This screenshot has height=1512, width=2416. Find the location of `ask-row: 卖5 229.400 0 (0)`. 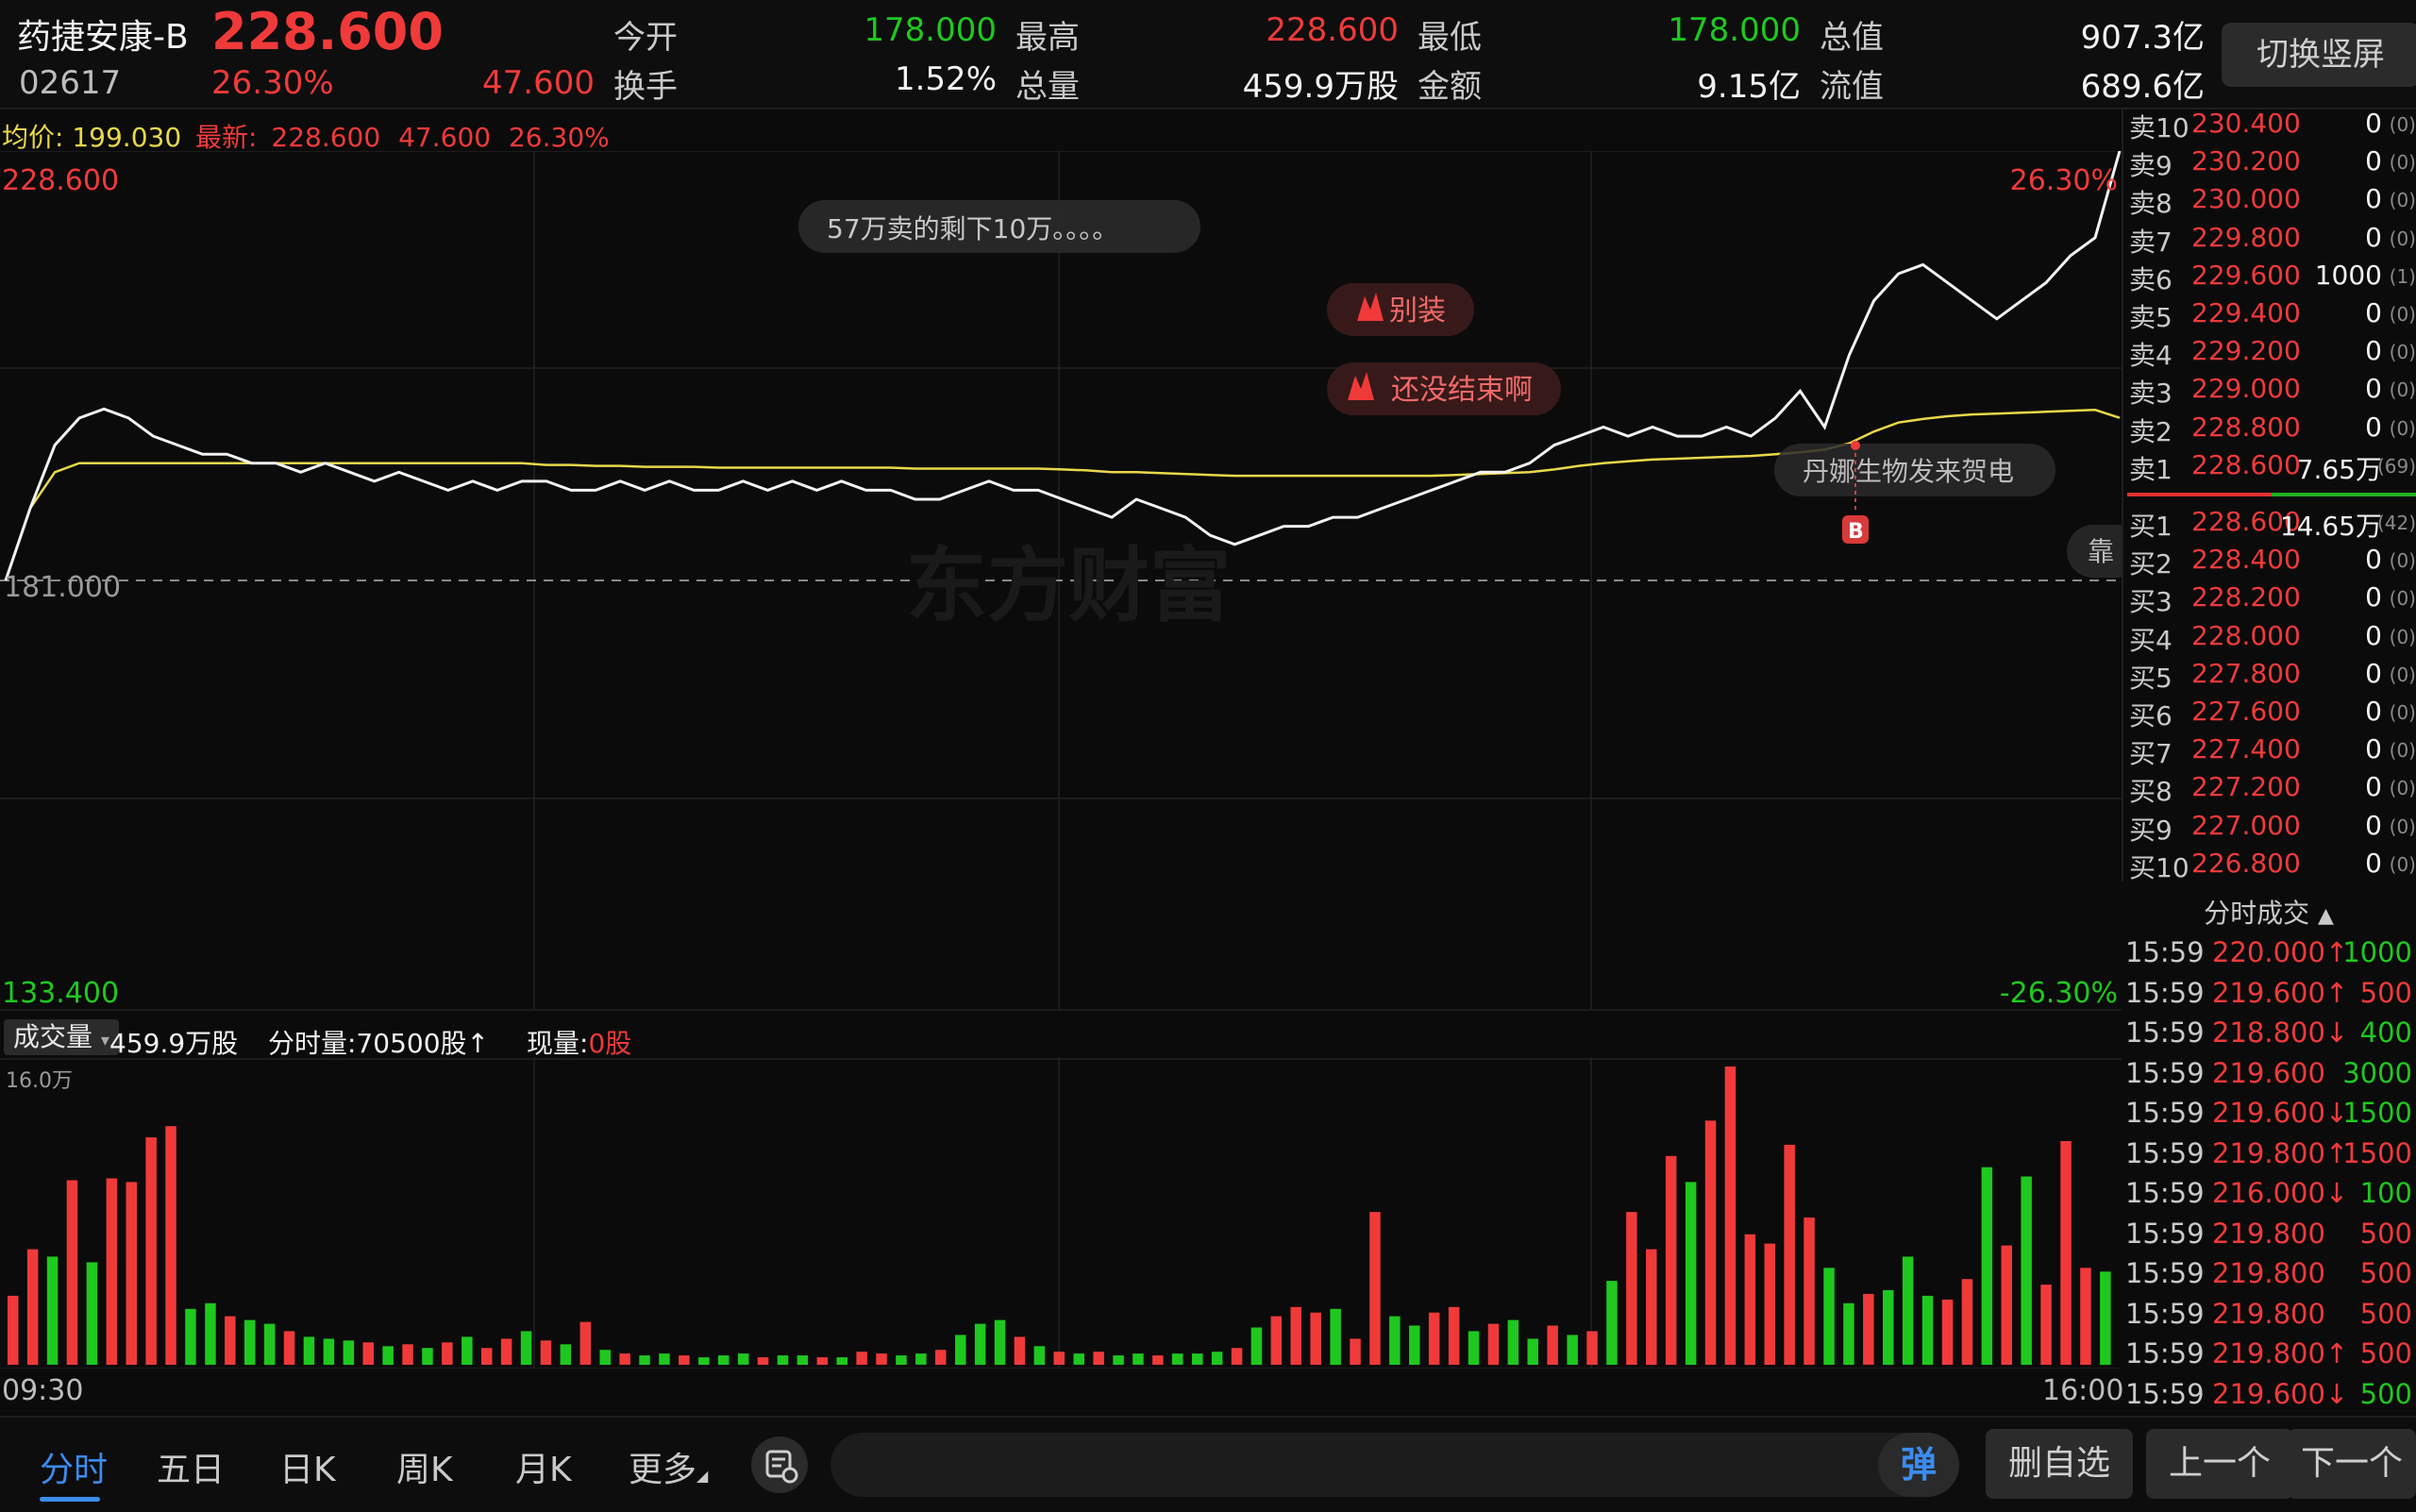

ask-row: 卖5 229.400 0 (0) is located at coordinates (2272, 316).